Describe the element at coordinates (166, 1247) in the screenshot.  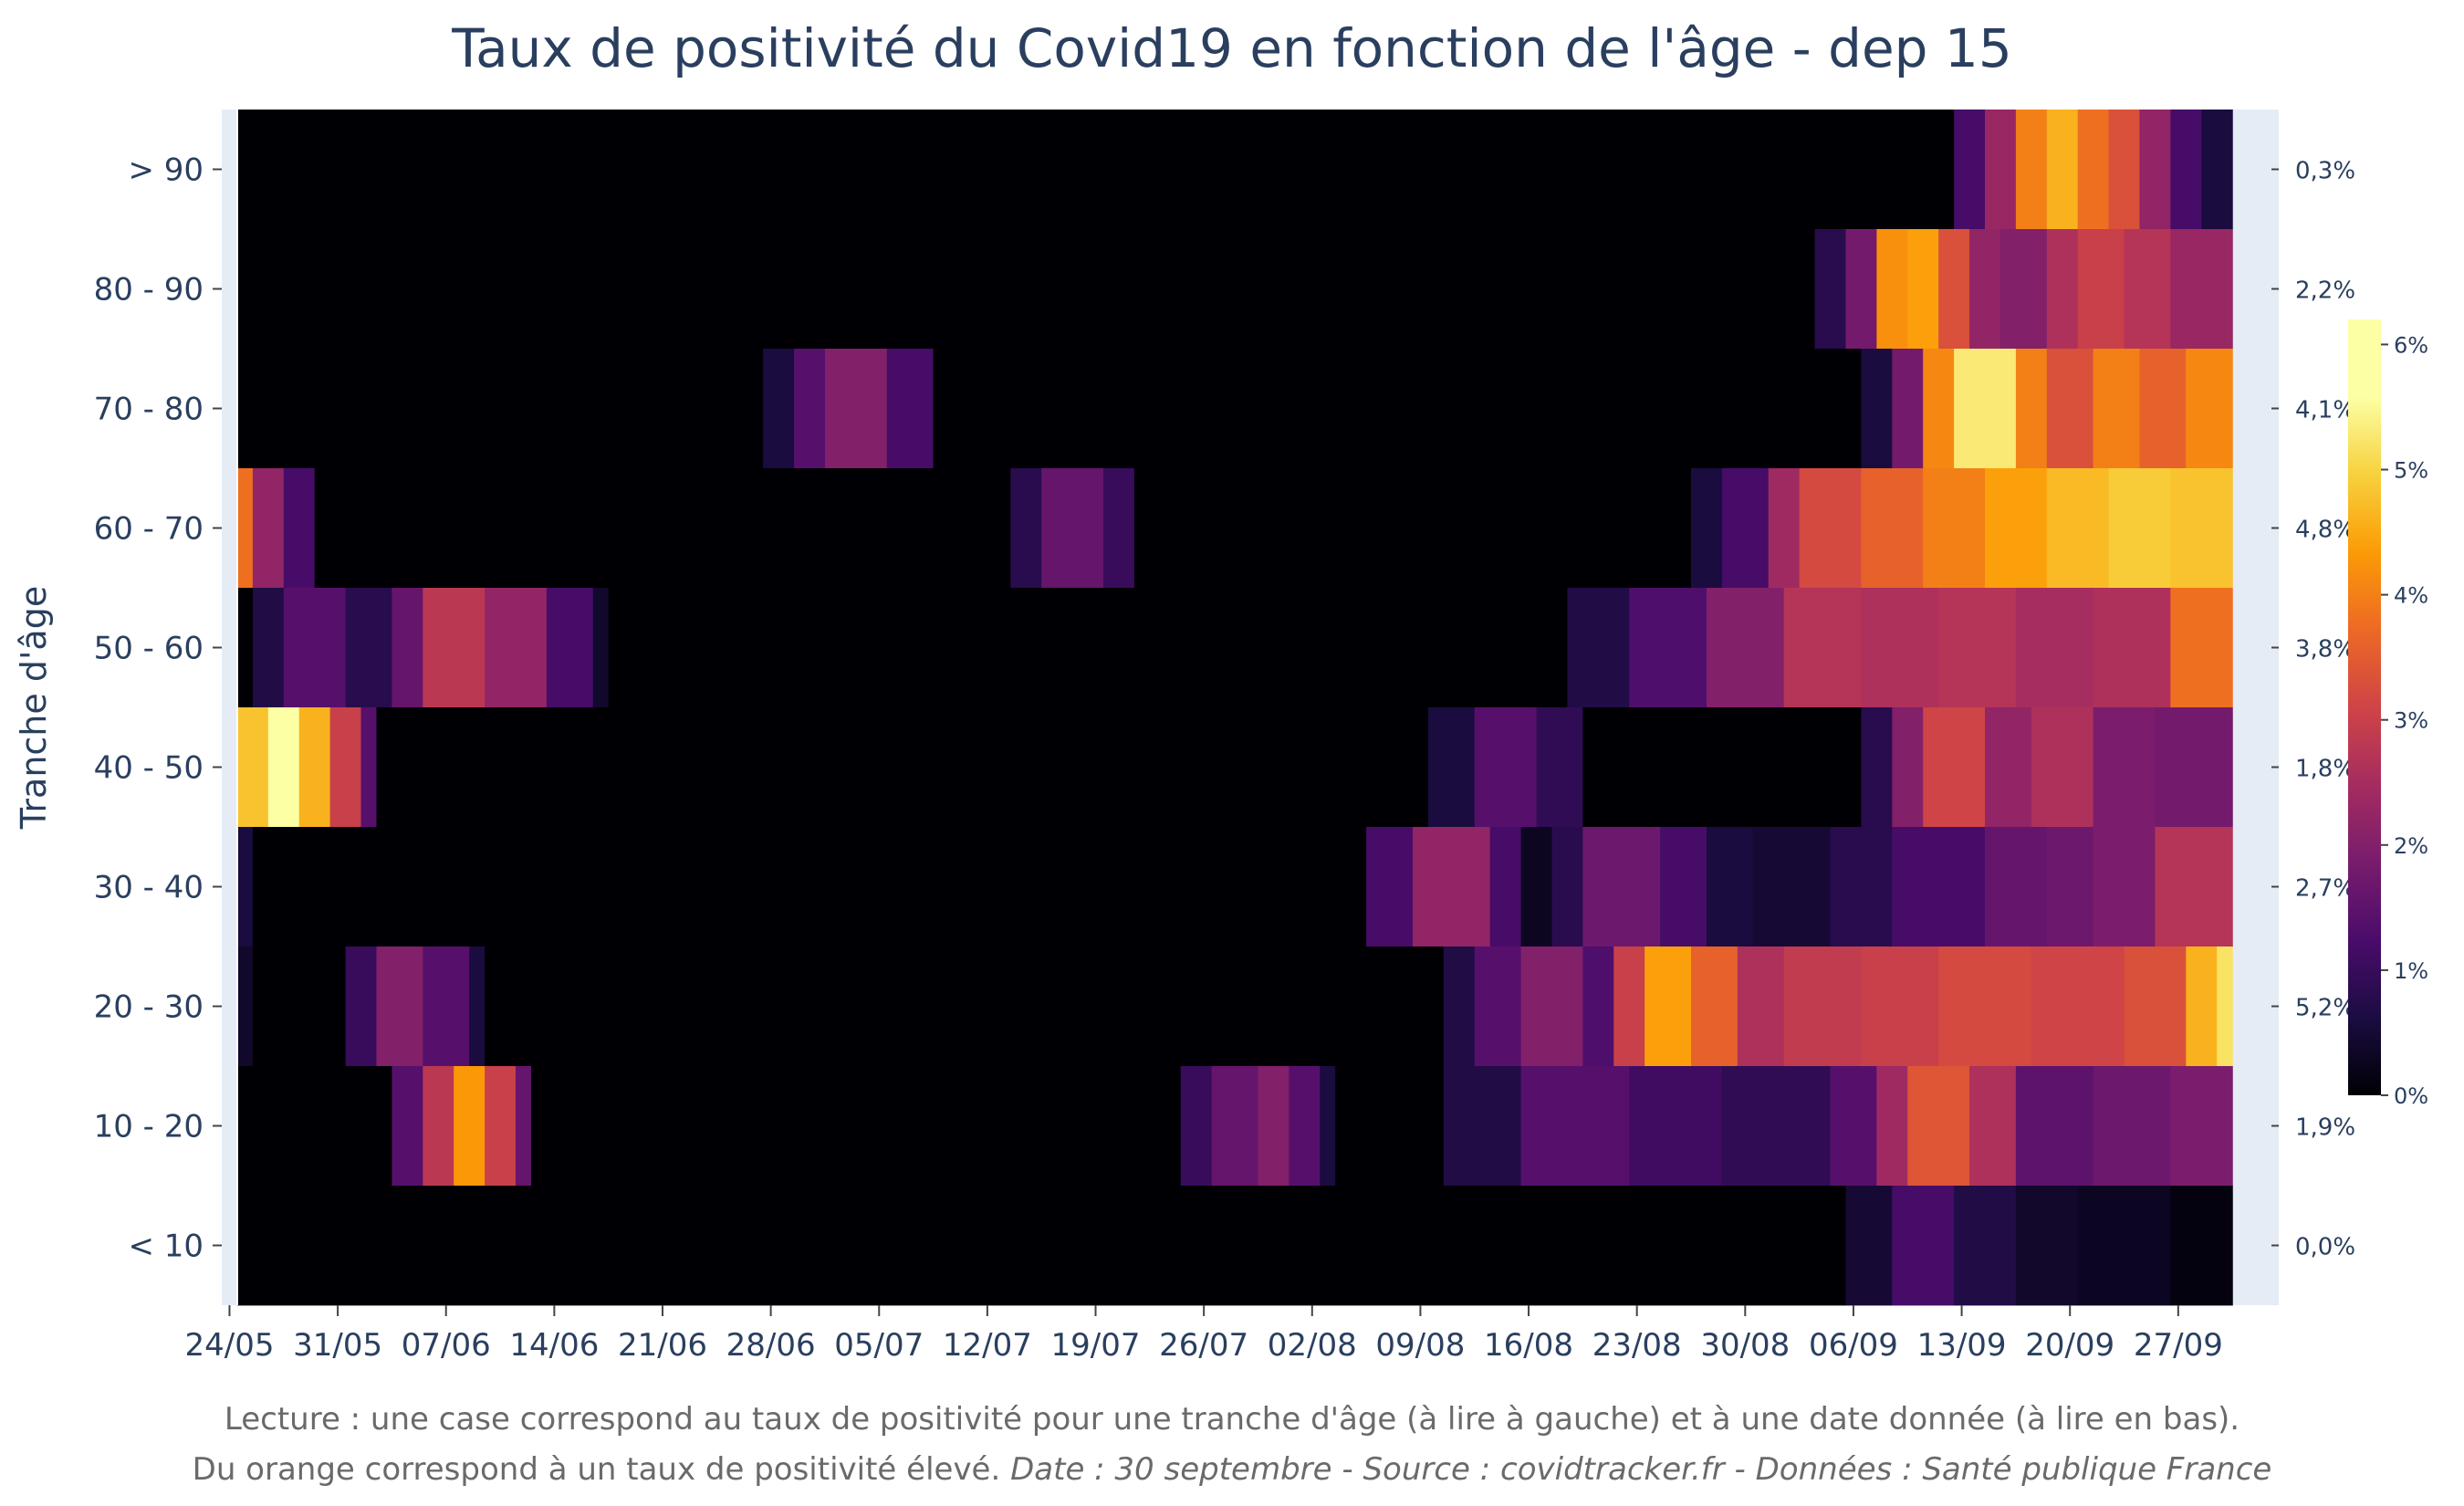
I see `y-tick-label: < 10` at that location.